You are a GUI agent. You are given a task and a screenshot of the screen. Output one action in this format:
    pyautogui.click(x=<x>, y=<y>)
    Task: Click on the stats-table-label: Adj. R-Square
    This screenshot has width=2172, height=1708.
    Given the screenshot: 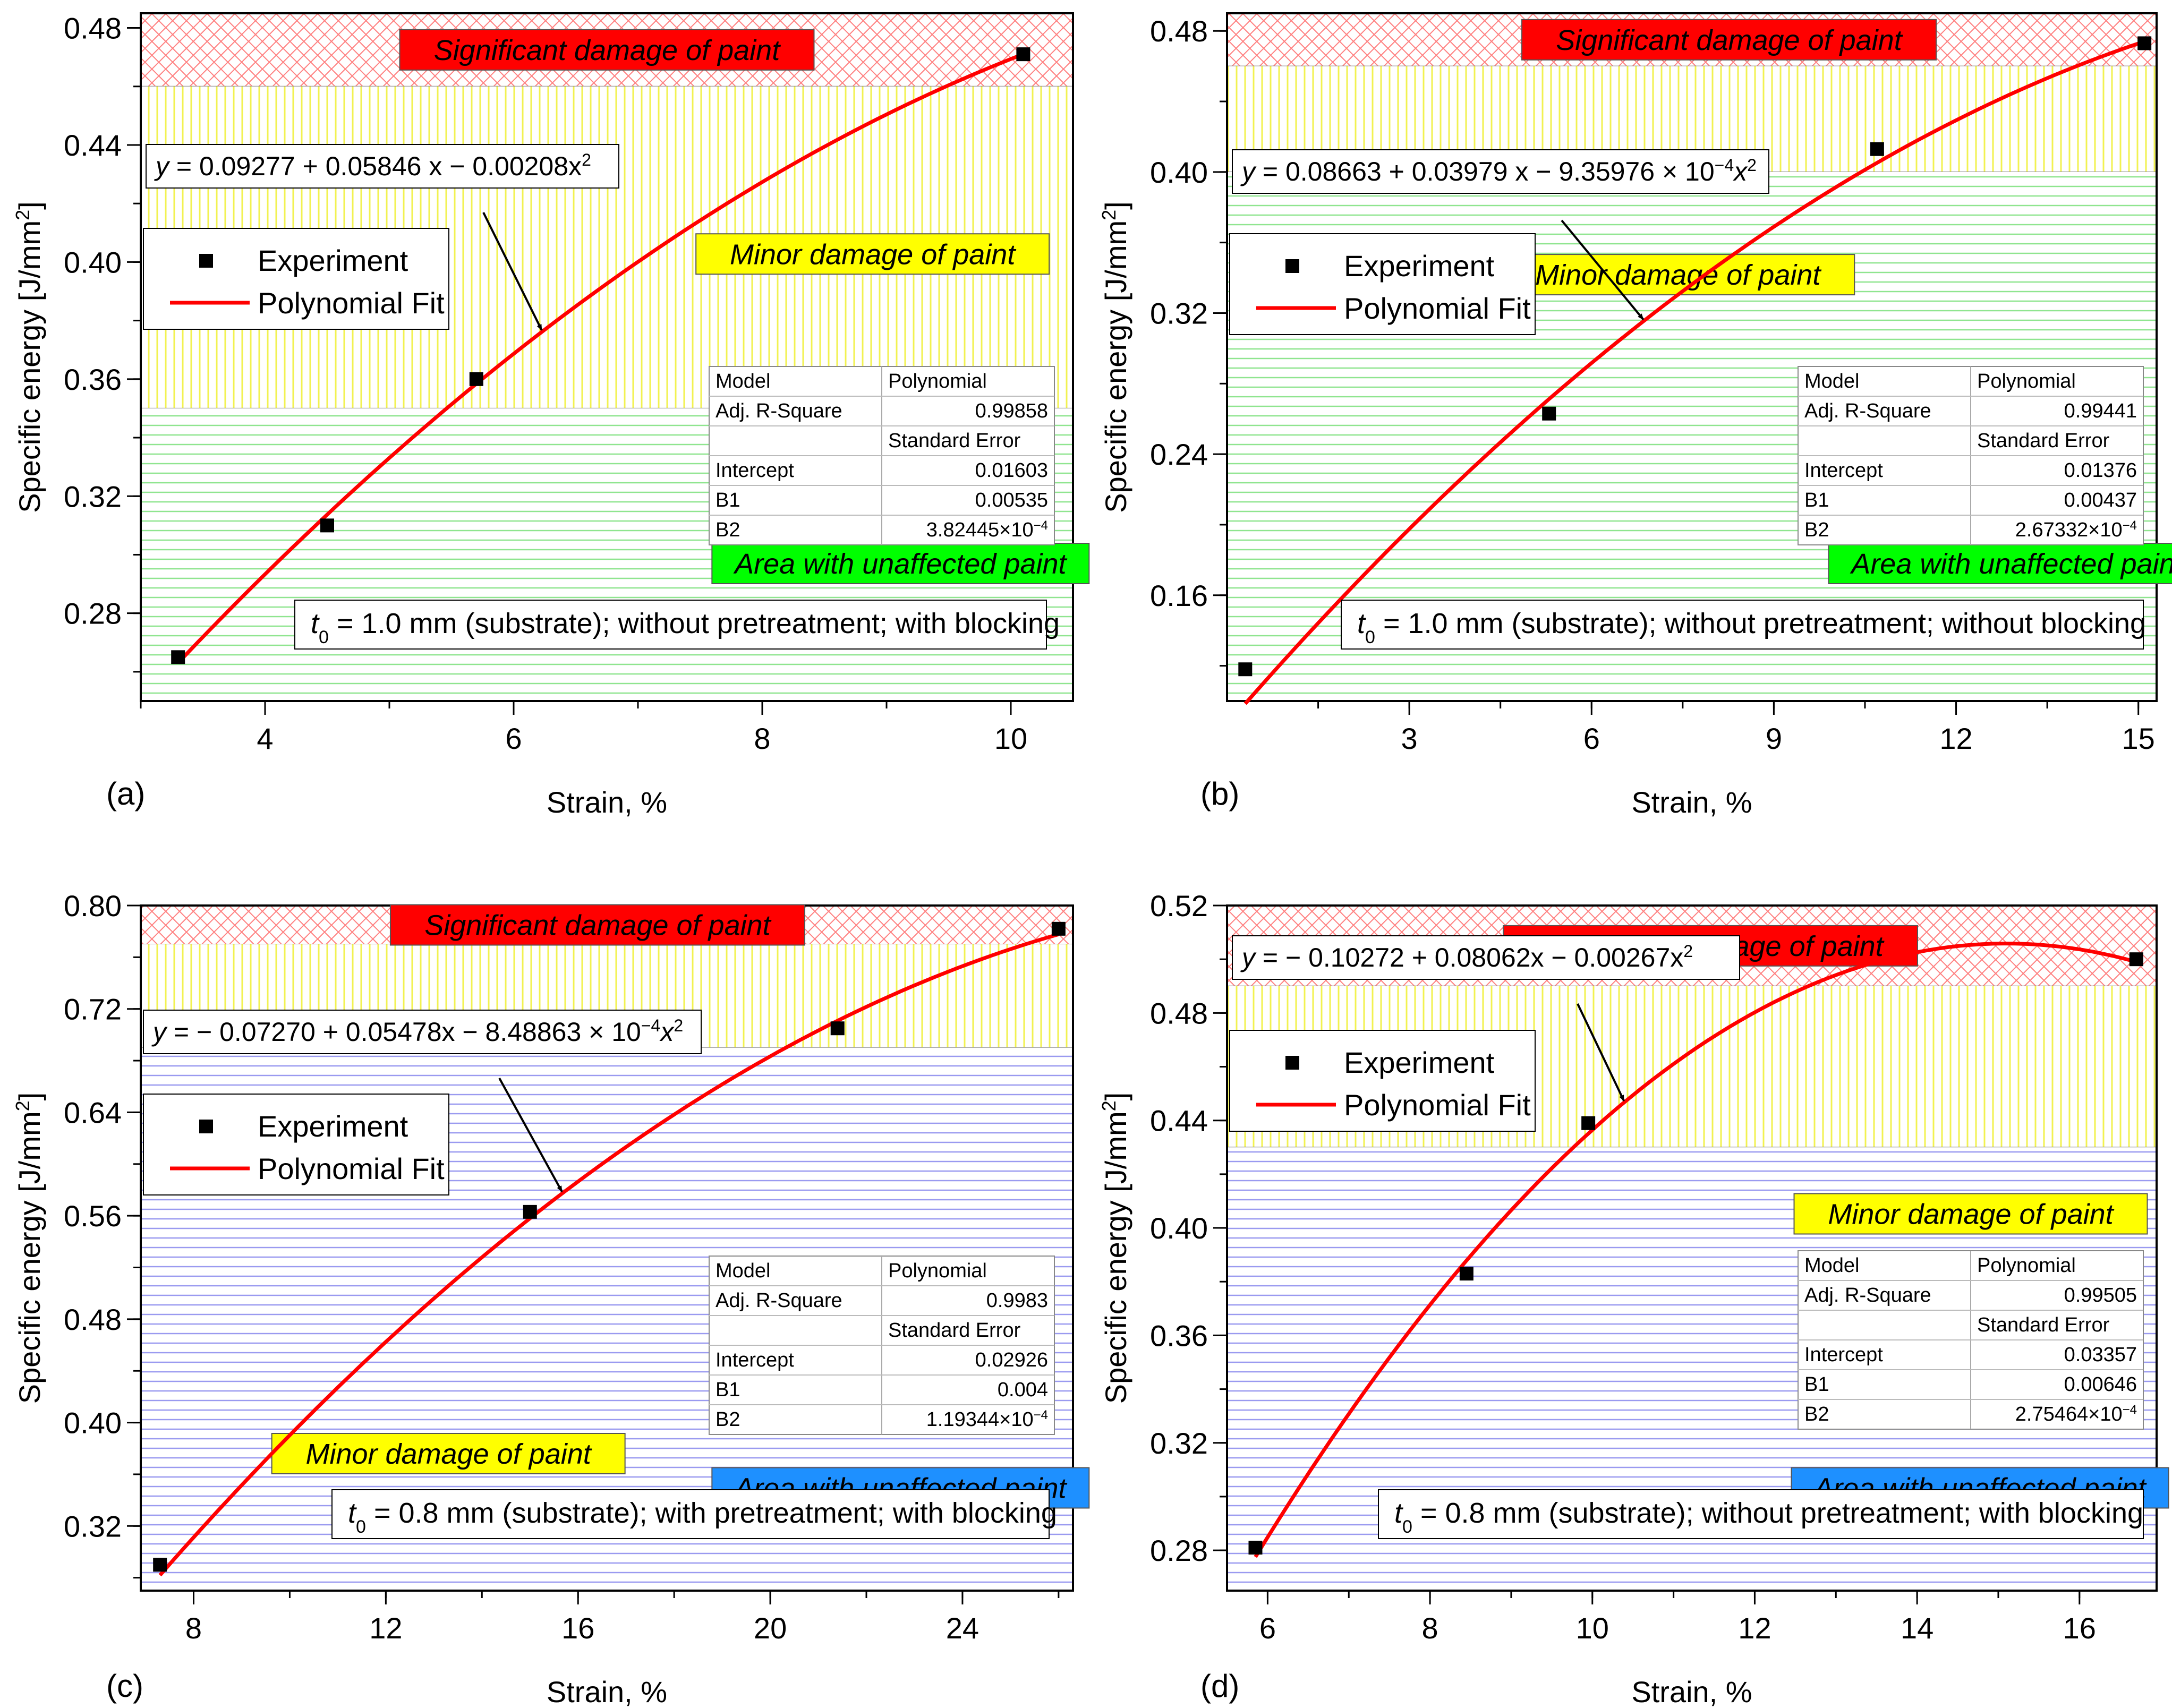 What is the action you would take?
    pyautogui.click(x=1868, y=1295)
    